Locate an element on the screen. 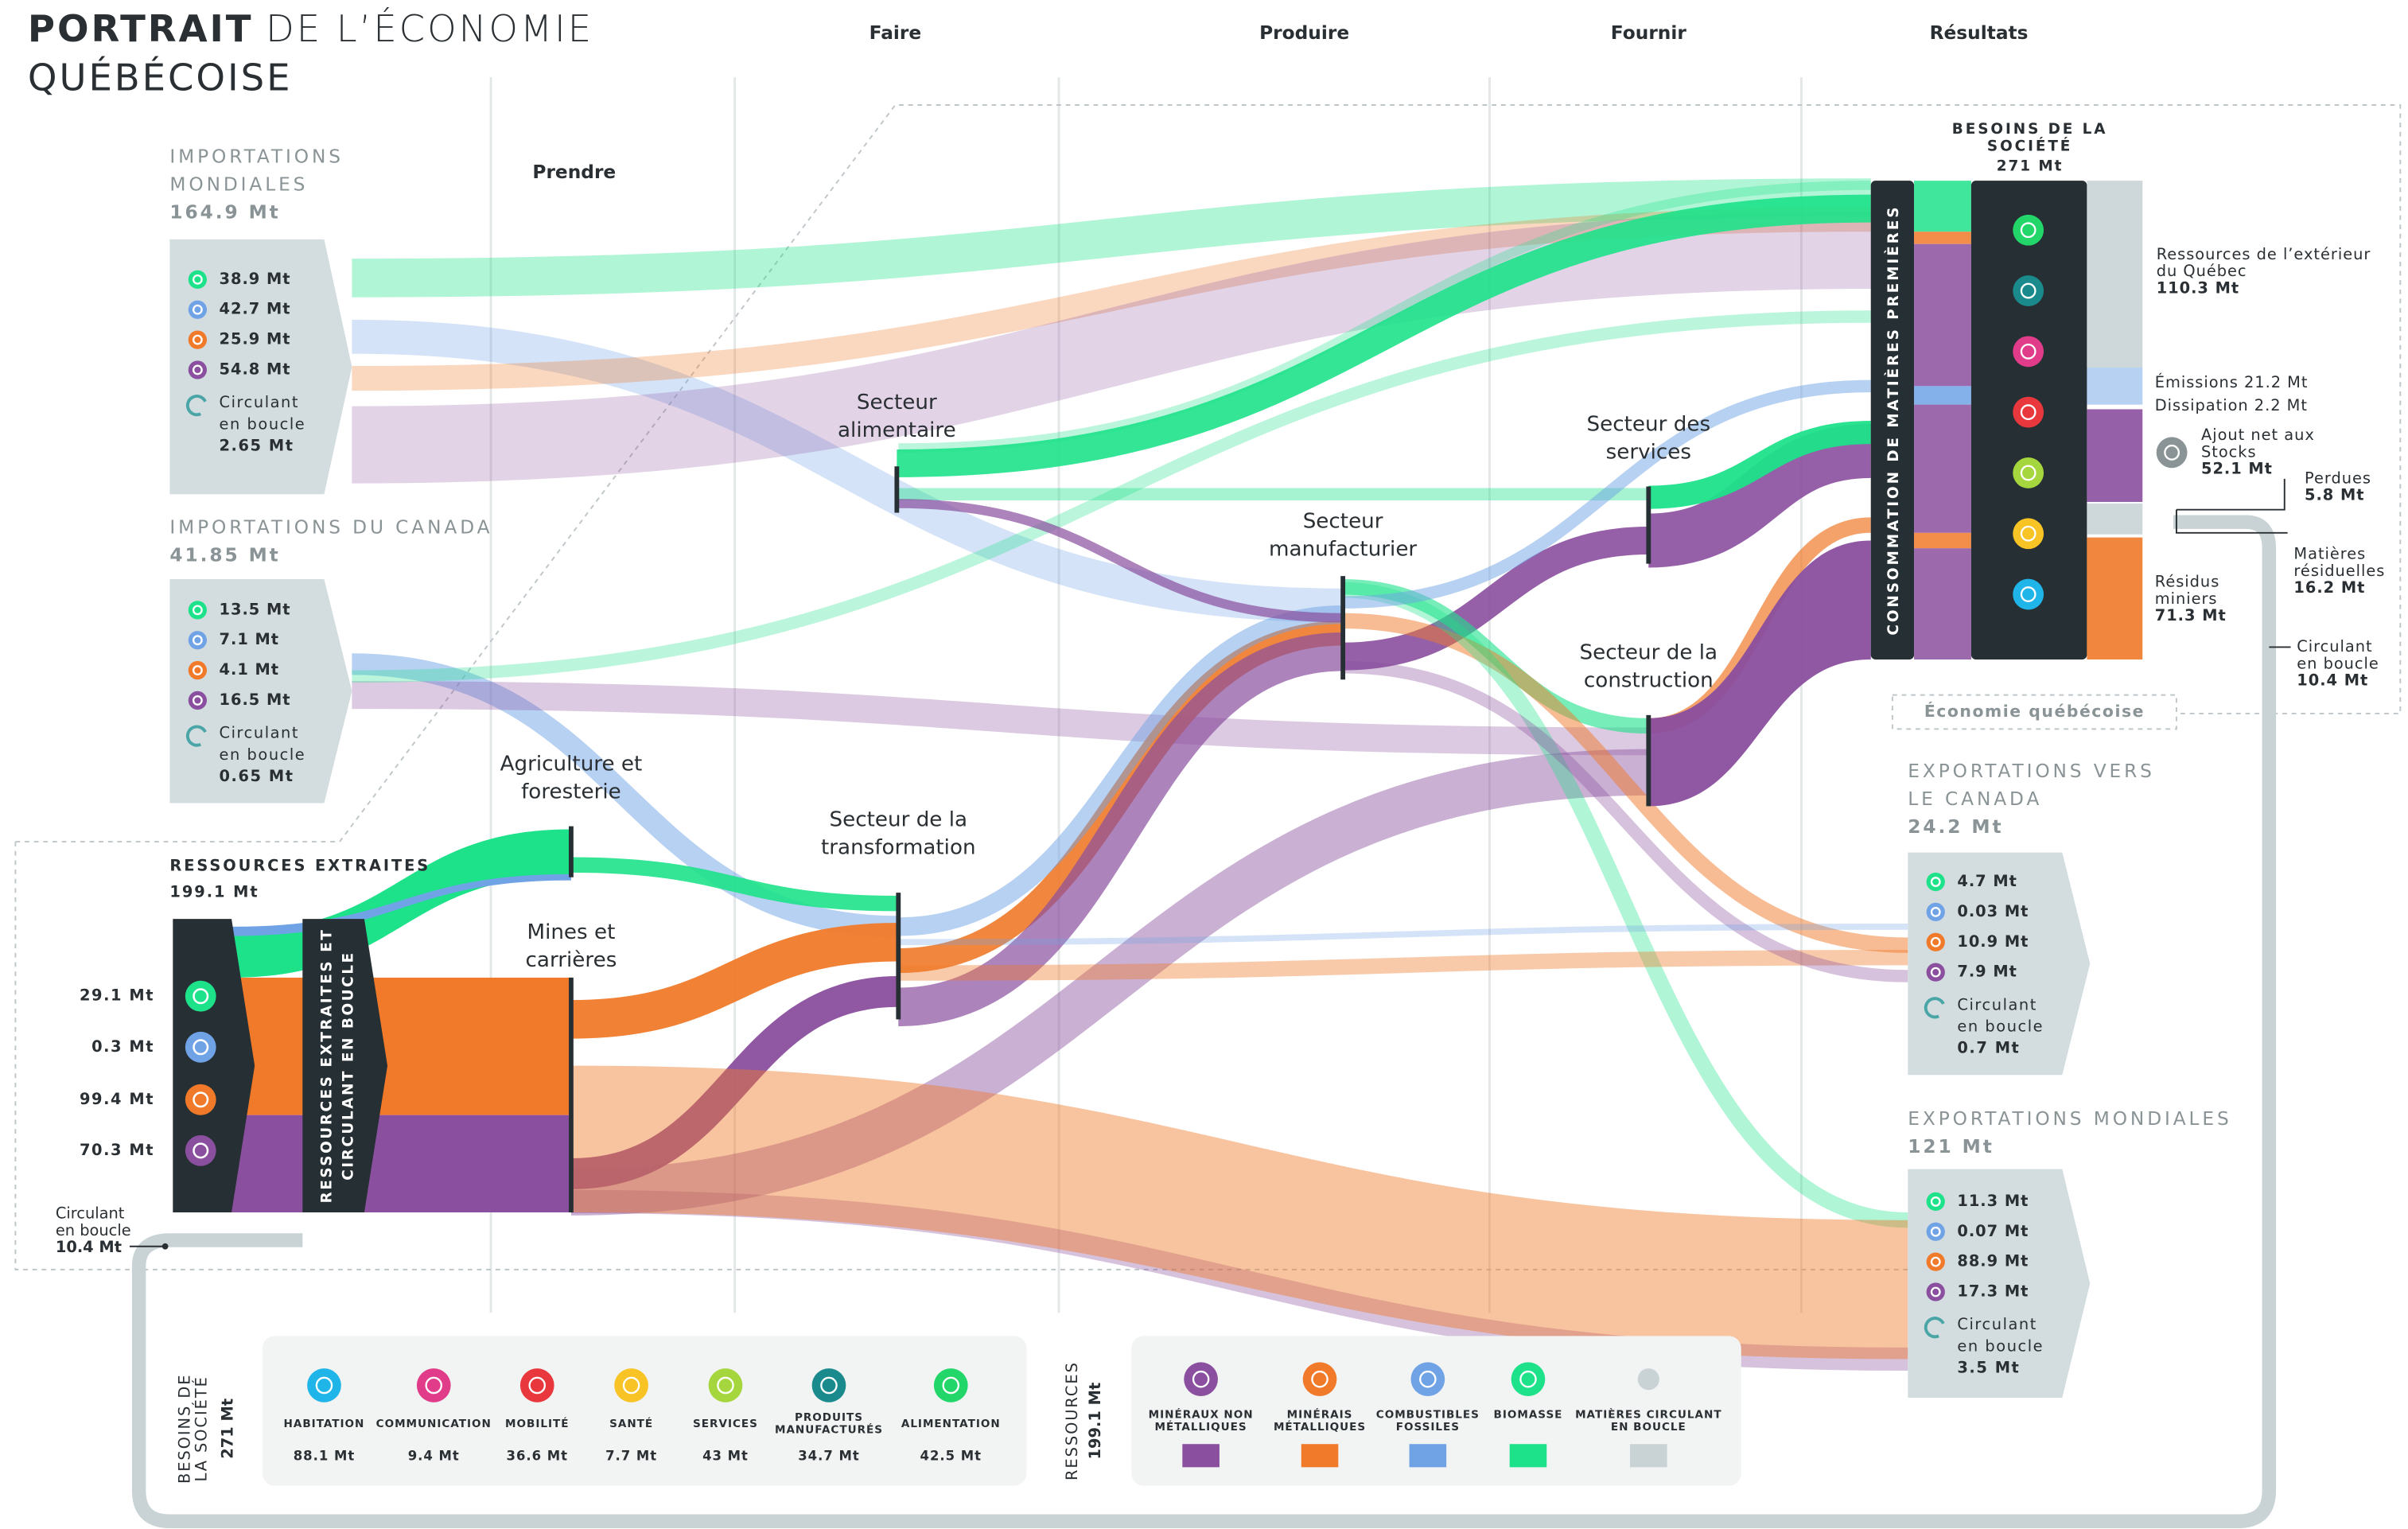  bar-label: CIRCULANT EN BOUCLE is located at coordinates (348, 1065).